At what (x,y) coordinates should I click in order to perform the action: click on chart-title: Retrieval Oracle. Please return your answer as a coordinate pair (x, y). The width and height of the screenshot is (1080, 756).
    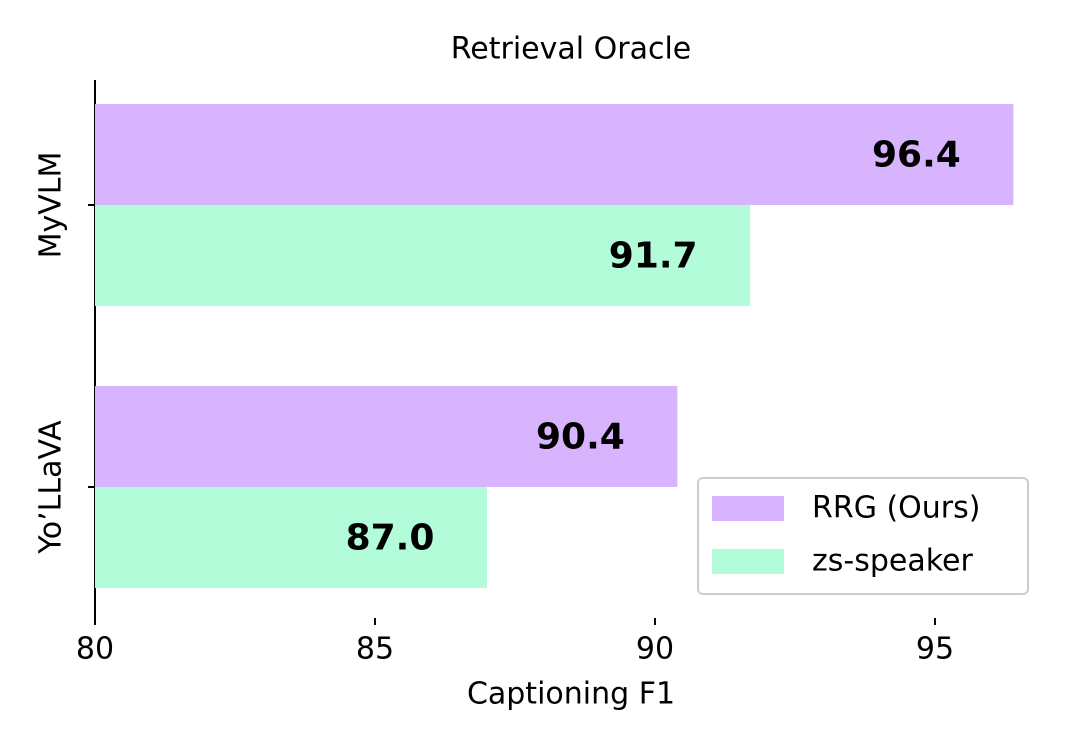
    Looking at the image, I should click on (571, 49).